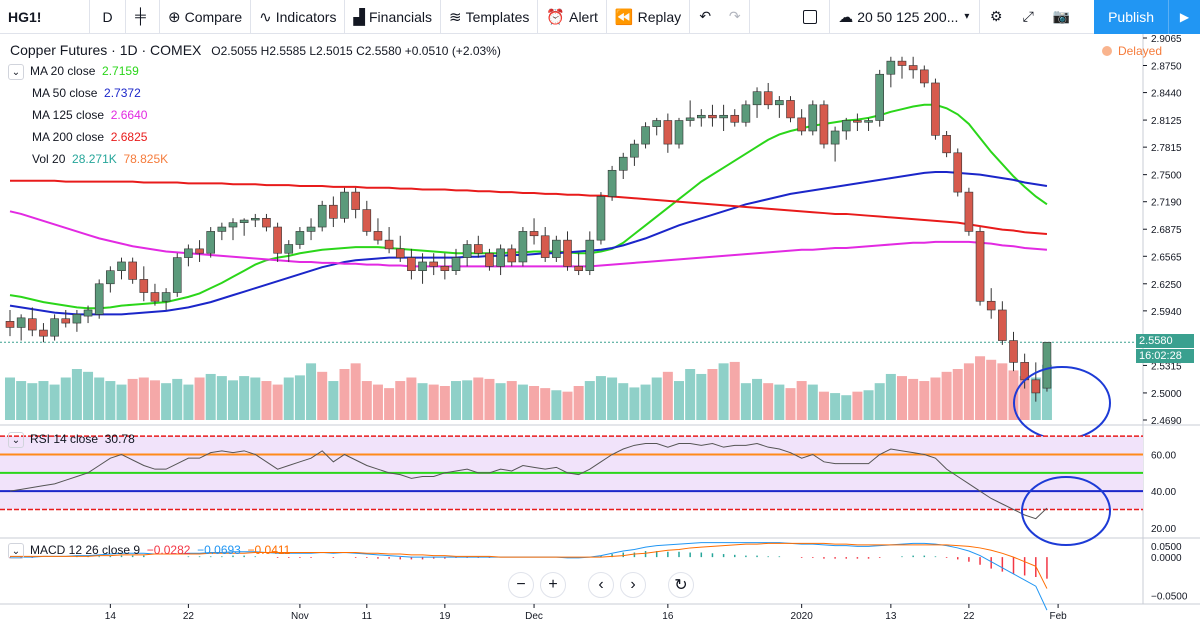 The width and height of the screenshot is (1200, 629). What do you see at coordinates (1061, 17) in the screenshot?
I see `snapshot-button: 📷` at bounding box center [1061, 17].